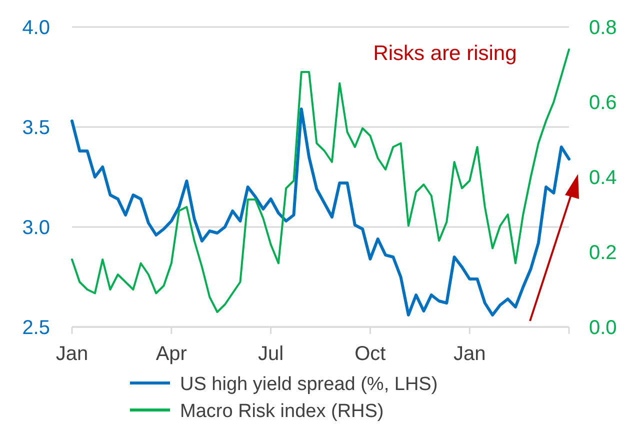 The image size is (632, 436). Describe the element at coordinates (603, 178) in the screenshot. I see `y2-tick-label: 0.4` at that location.